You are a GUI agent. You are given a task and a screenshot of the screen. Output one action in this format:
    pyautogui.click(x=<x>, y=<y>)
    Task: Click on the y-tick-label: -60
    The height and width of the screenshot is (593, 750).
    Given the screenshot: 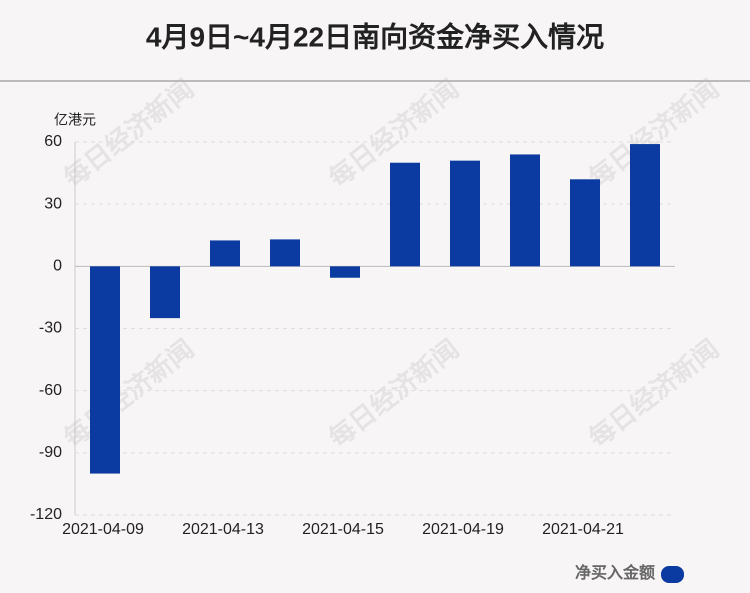 What is the action you would take?
    pyautogui.click(x=50, y=390)
    